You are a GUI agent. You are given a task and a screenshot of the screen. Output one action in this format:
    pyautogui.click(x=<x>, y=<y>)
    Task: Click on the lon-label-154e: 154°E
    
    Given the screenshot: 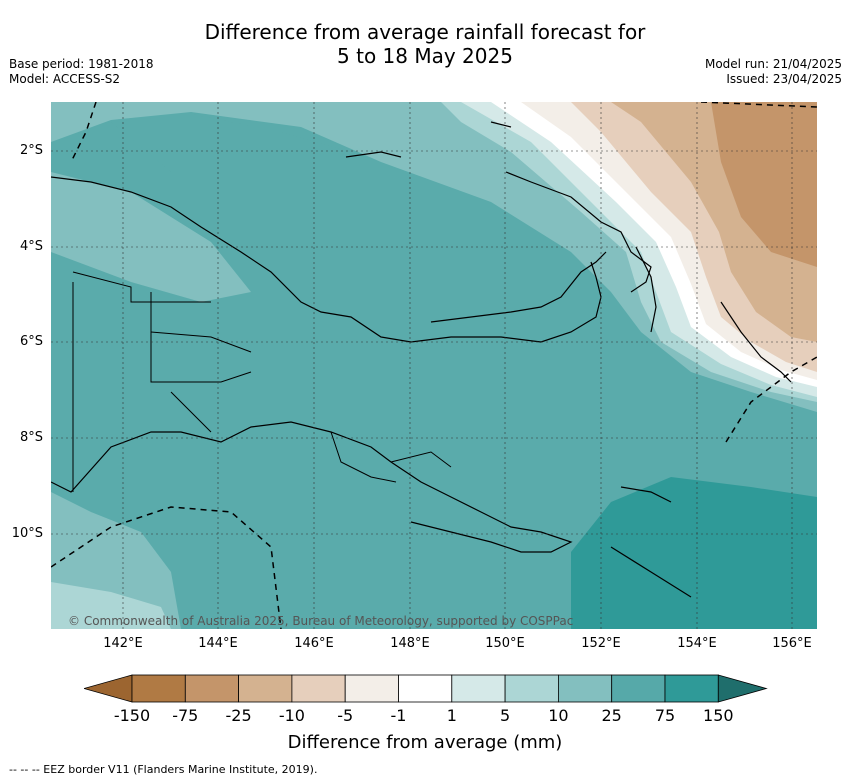 What is the action you would take?
    pyautogui.click(x=697, y=643)
    